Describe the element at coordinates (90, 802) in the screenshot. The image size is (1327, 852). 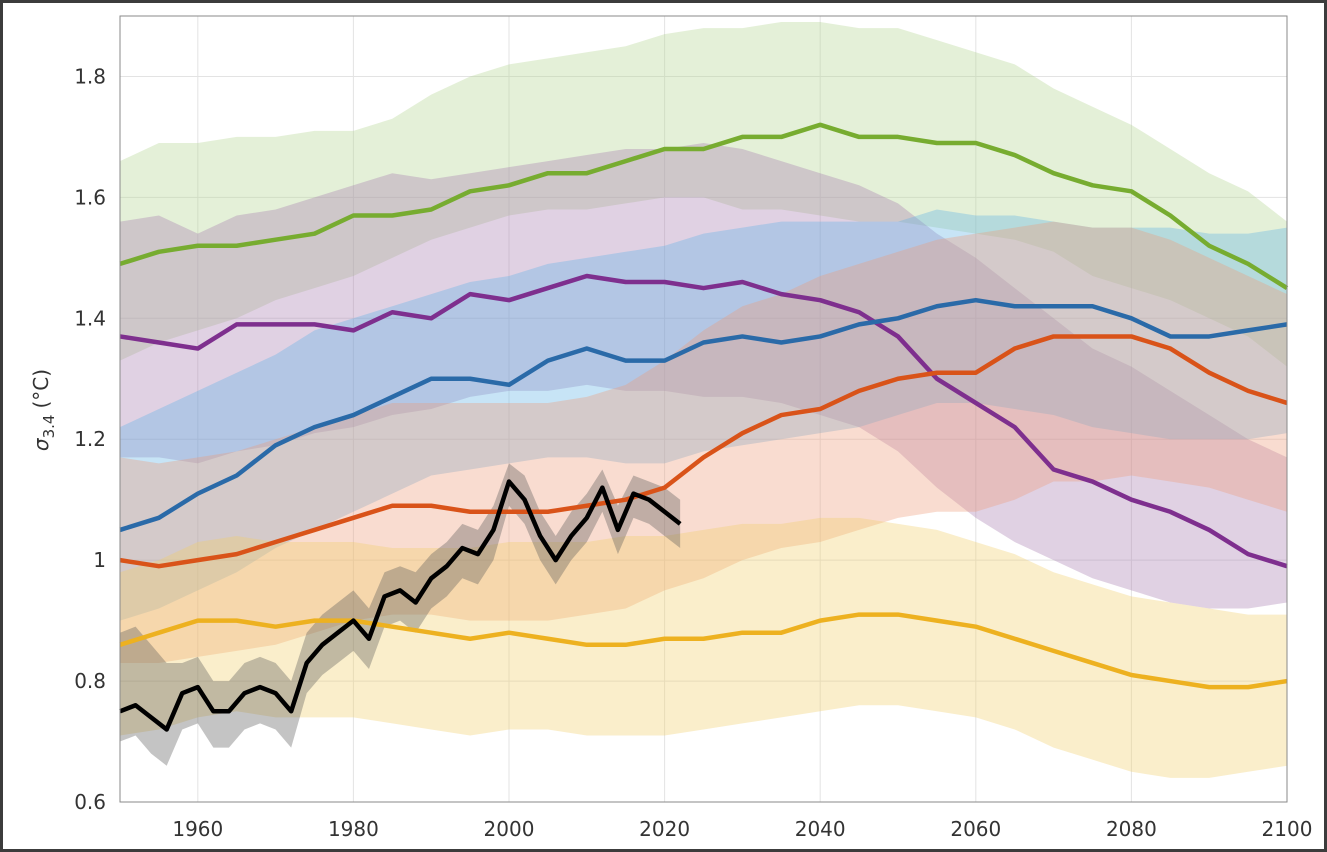
I see `y-tick-label: 0.6` at that location.